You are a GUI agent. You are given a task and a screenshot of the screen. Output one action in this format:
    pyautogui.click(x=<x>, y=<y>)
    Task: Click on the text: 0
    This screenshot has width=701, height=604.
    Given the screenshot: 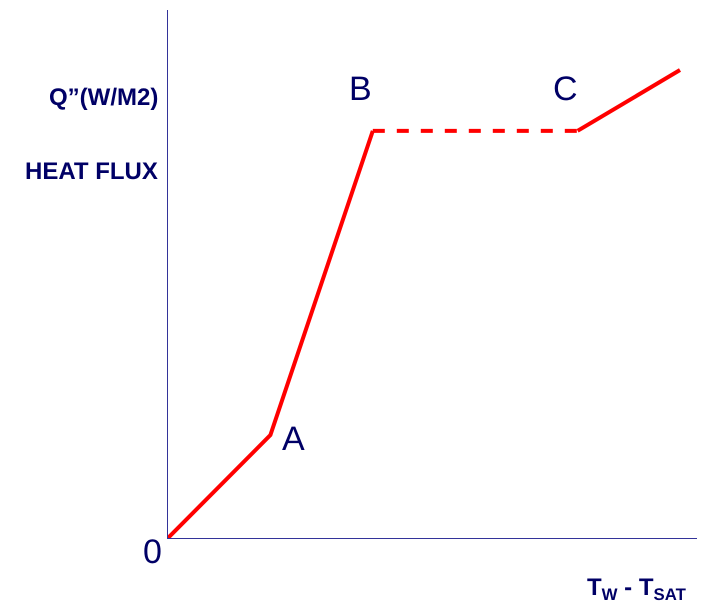 What is the action you would take?
    pyautogui.click(x=152, y=552)
    